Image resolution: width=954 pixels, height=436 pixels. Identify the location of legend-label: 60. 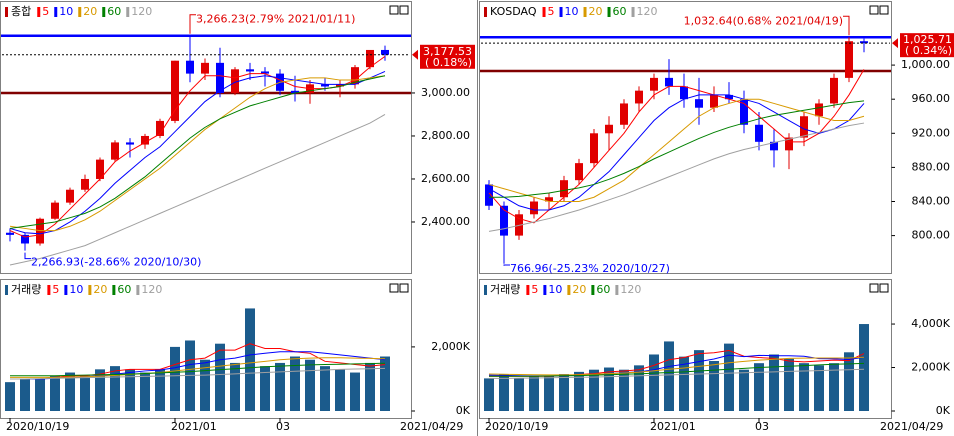
(124, 289).